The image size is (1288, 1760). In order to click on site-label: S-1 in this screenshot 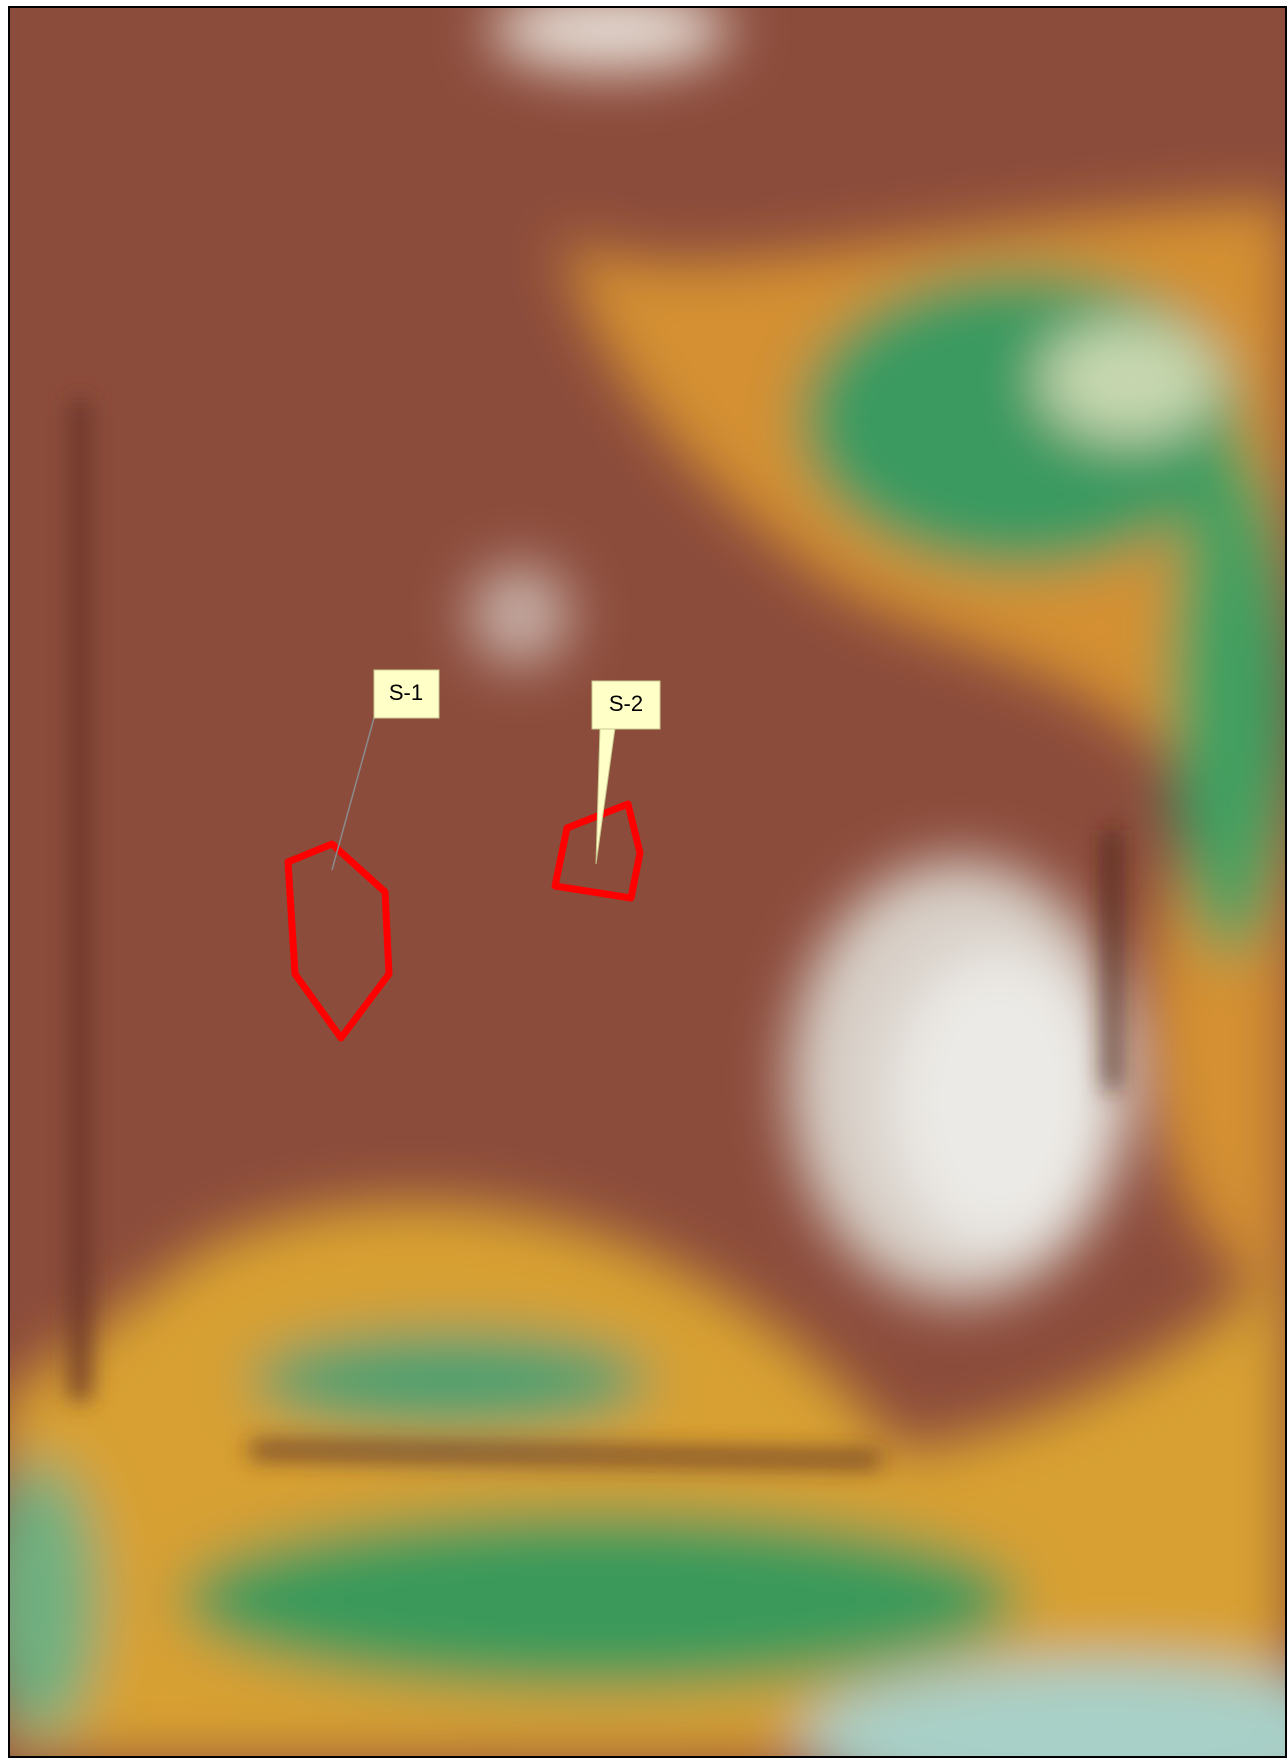, I will do `click(406, 692)`.